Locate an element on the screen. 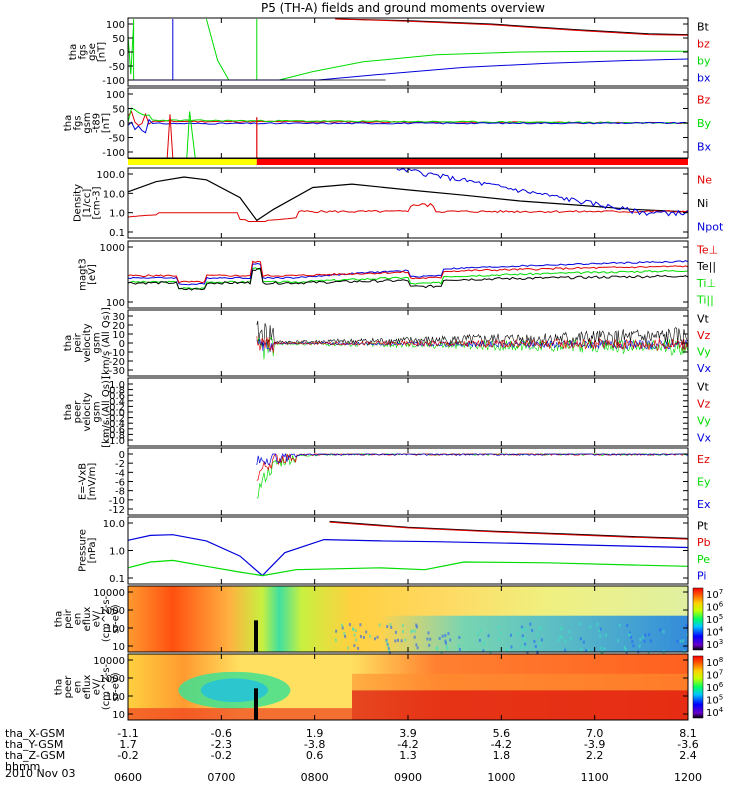 This screenshot has height=800, width=750. y-tick-label: -0.6 is located at coordinates (115, 430).